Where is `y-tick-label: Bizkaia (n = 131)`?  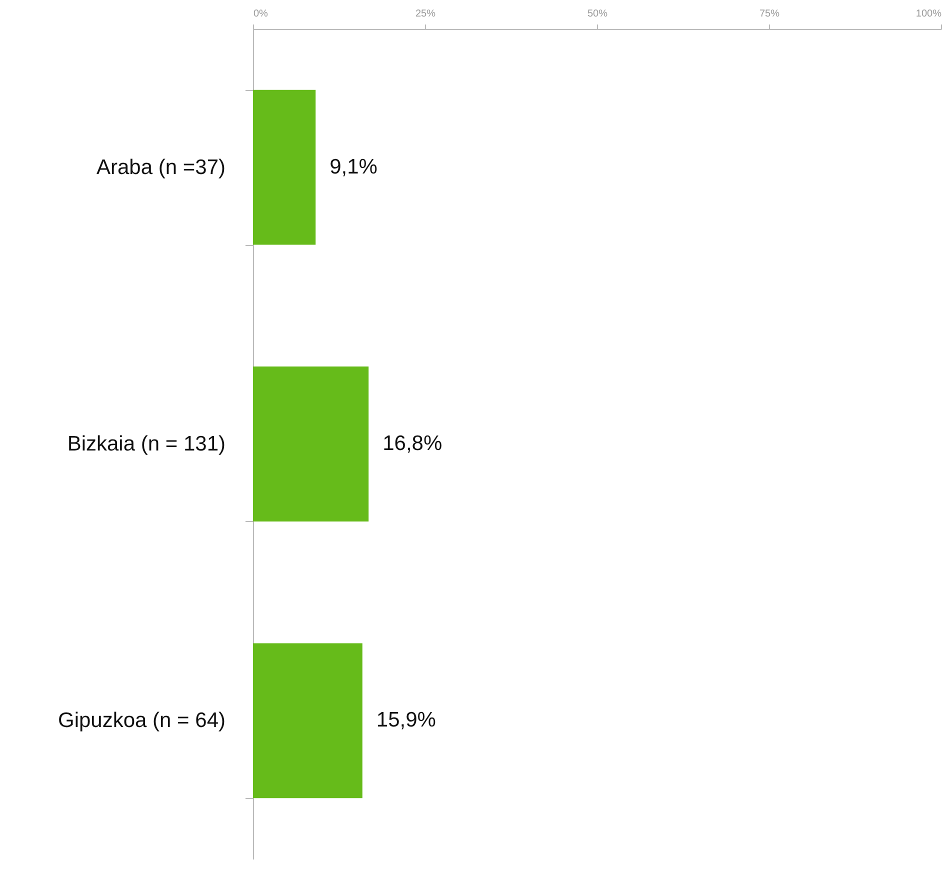 y-tick-label: Bizkaia (n = 131) is located at coordinates (146, 444).